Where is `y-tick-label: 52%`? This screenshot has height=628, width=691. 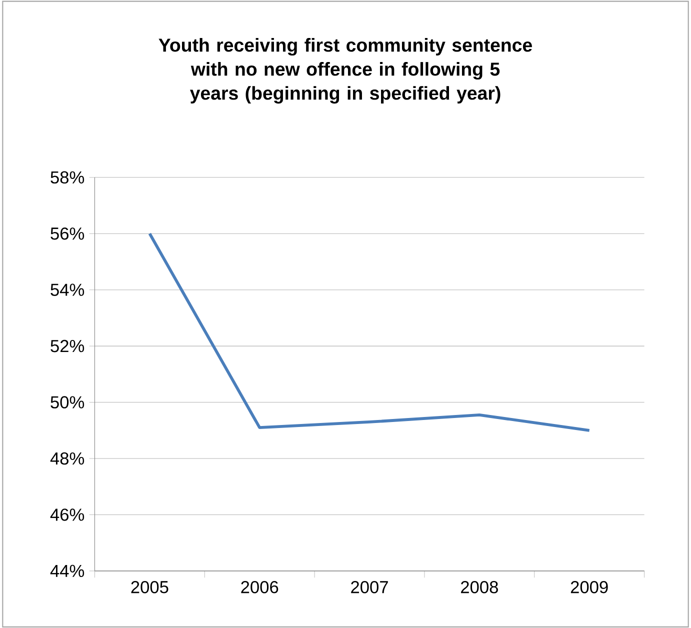
y-tick-label: 52% is located at coordinates (67, 346).